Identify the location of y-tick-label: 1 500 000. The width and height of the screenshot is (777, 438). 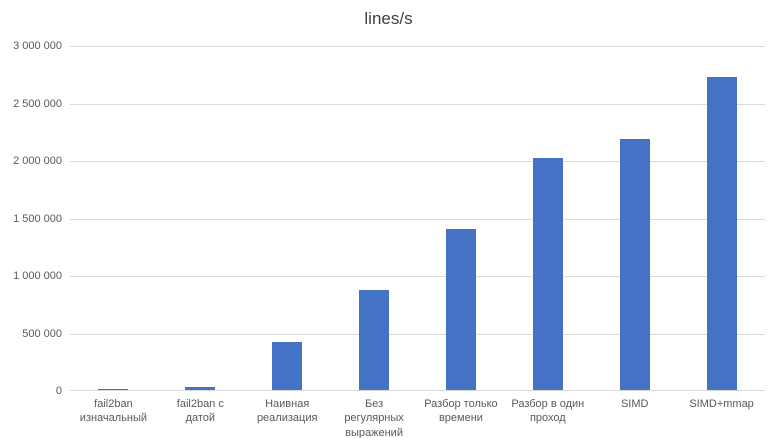
(37, 218).